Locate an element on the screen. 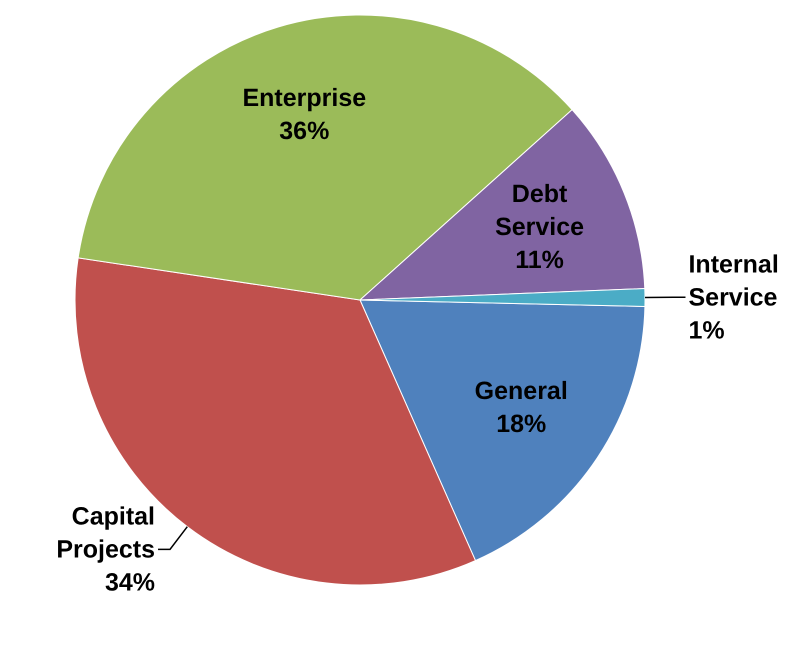 The width and height of the screenshot is (795, 650). data-label: 1% is located at coordinates (706, 330).